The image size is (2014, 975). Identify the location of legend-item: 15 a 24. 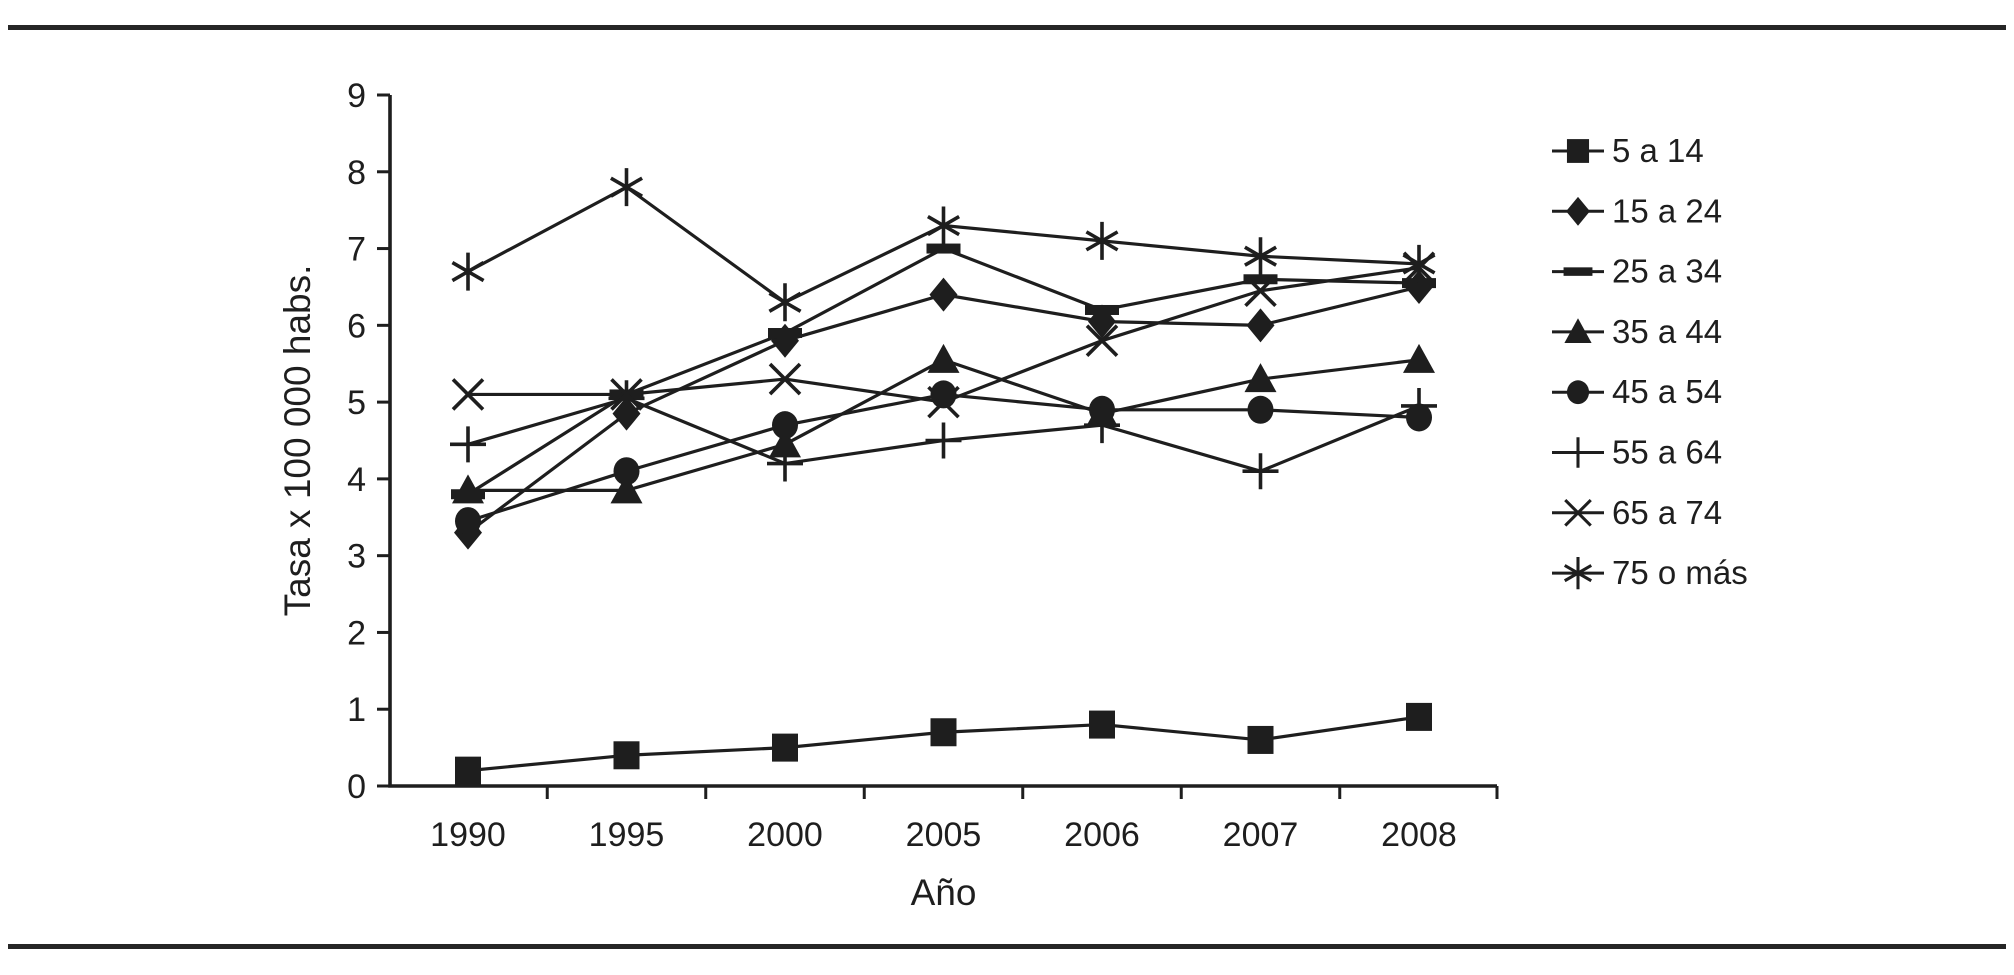
(1637, 210).